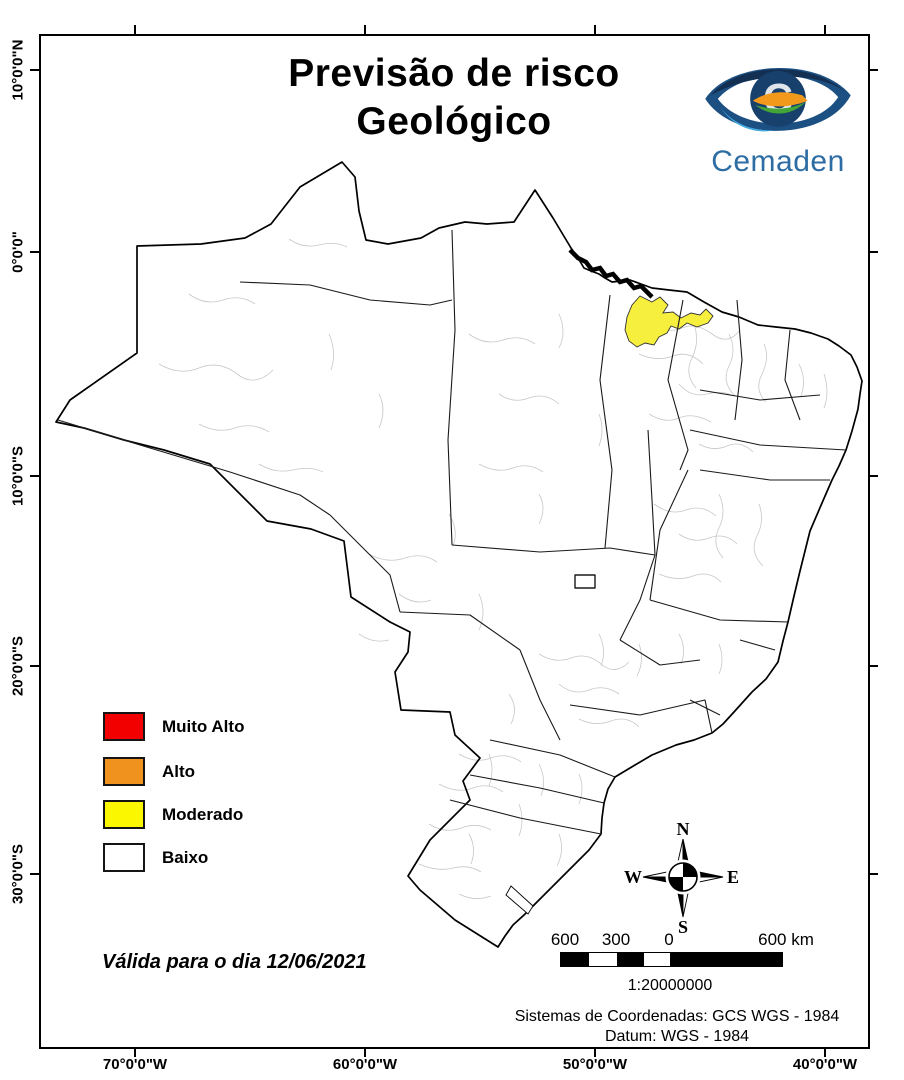 This screenshot has height=1080, width=904. What do you see at coordinates (203, 726) in the screenshot?
I see `legend-label-muito-alto: Muito Alto` at bounding box center [203, 726].